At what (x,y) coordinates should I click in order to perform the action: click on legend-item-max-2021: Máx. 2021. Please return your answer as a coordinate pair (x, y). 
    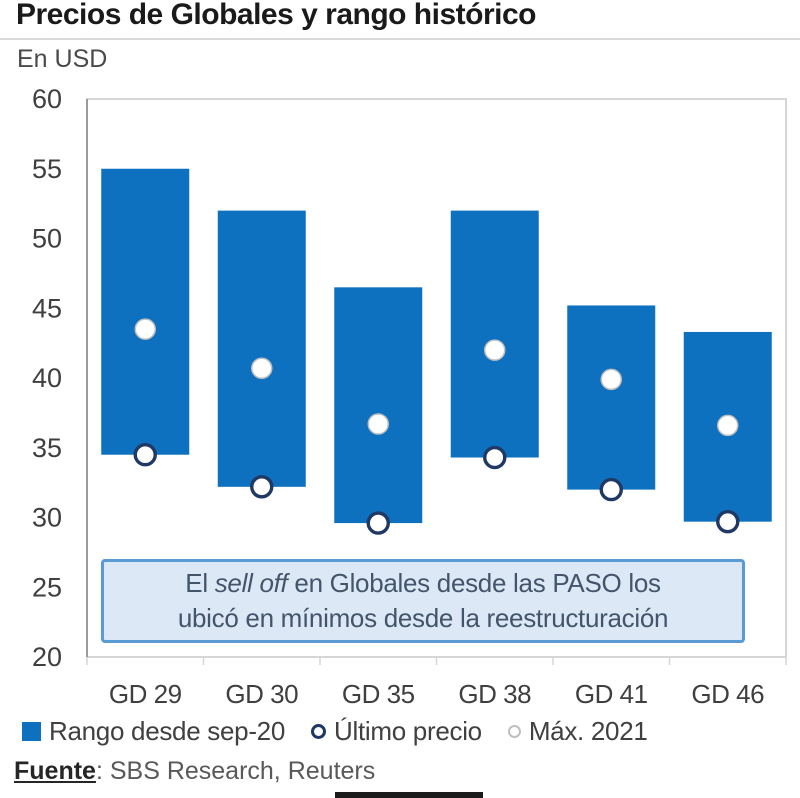
    Looking at the image, I should click on (577, 731).